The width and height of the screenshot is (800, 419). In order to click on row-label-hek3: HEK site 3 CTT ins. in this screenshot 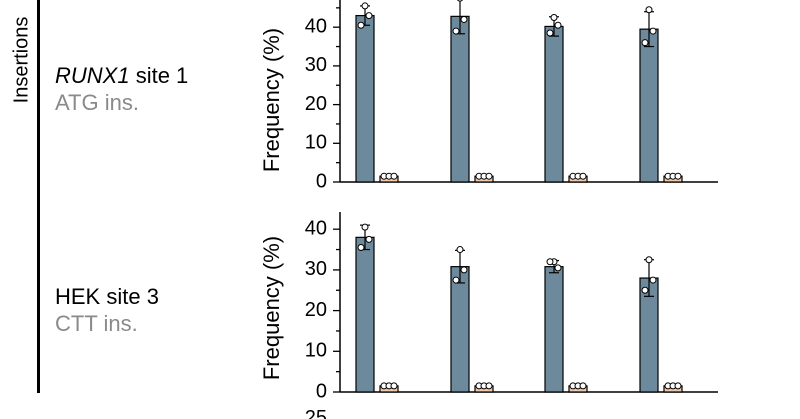, I will do `click(107, 310)`.